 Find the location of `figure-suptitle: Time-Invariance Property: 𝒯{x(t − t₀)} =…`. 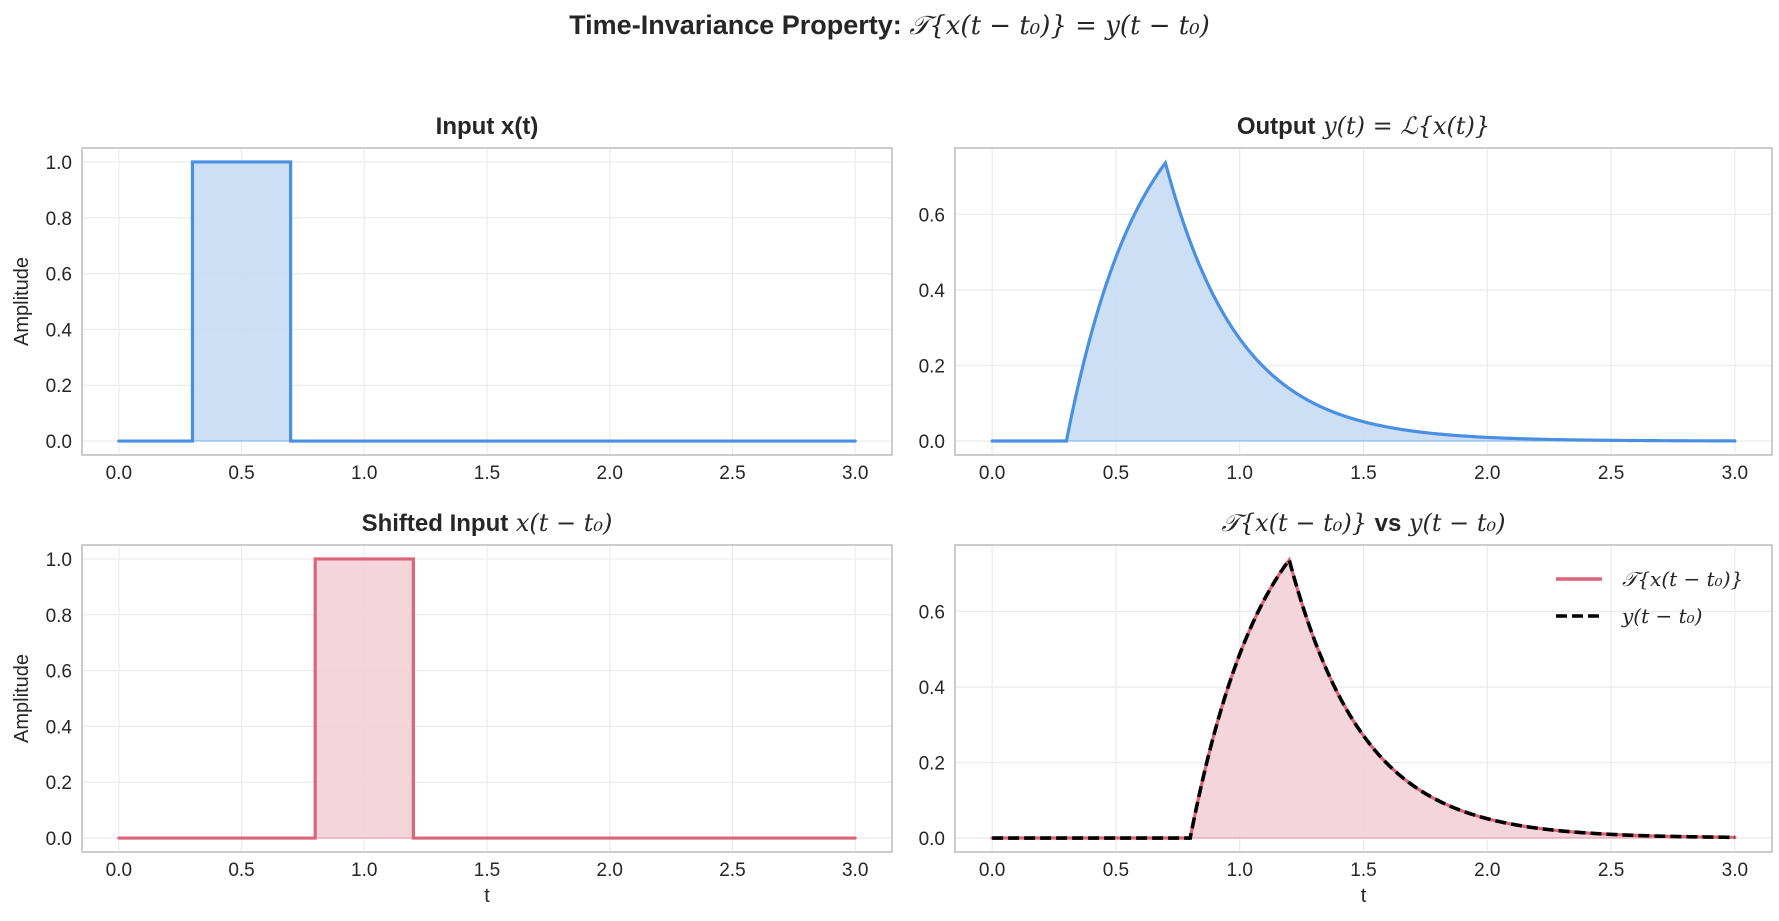

figure-suptitle: Time-Invariance Property: 𝒯{x(t − t₀)} =… is located at coordinates (889, 26).